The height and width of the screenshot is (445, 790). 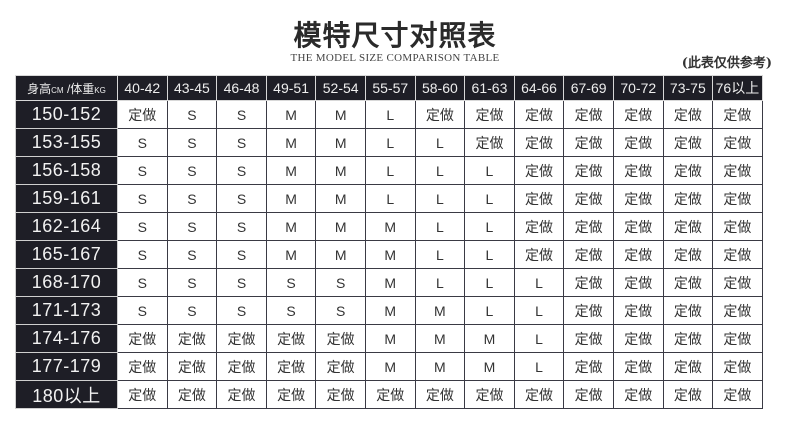 I want to click on column-header: 58-60, so click(x=440, y=88).